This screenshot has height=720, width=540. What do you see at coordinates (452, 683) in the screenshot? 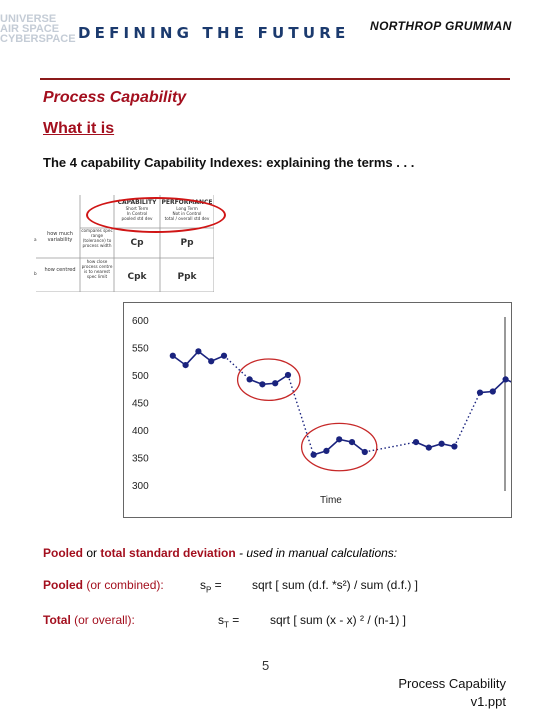
I see `footer-line-1: Process Capability` at bounding box center [452, 683].